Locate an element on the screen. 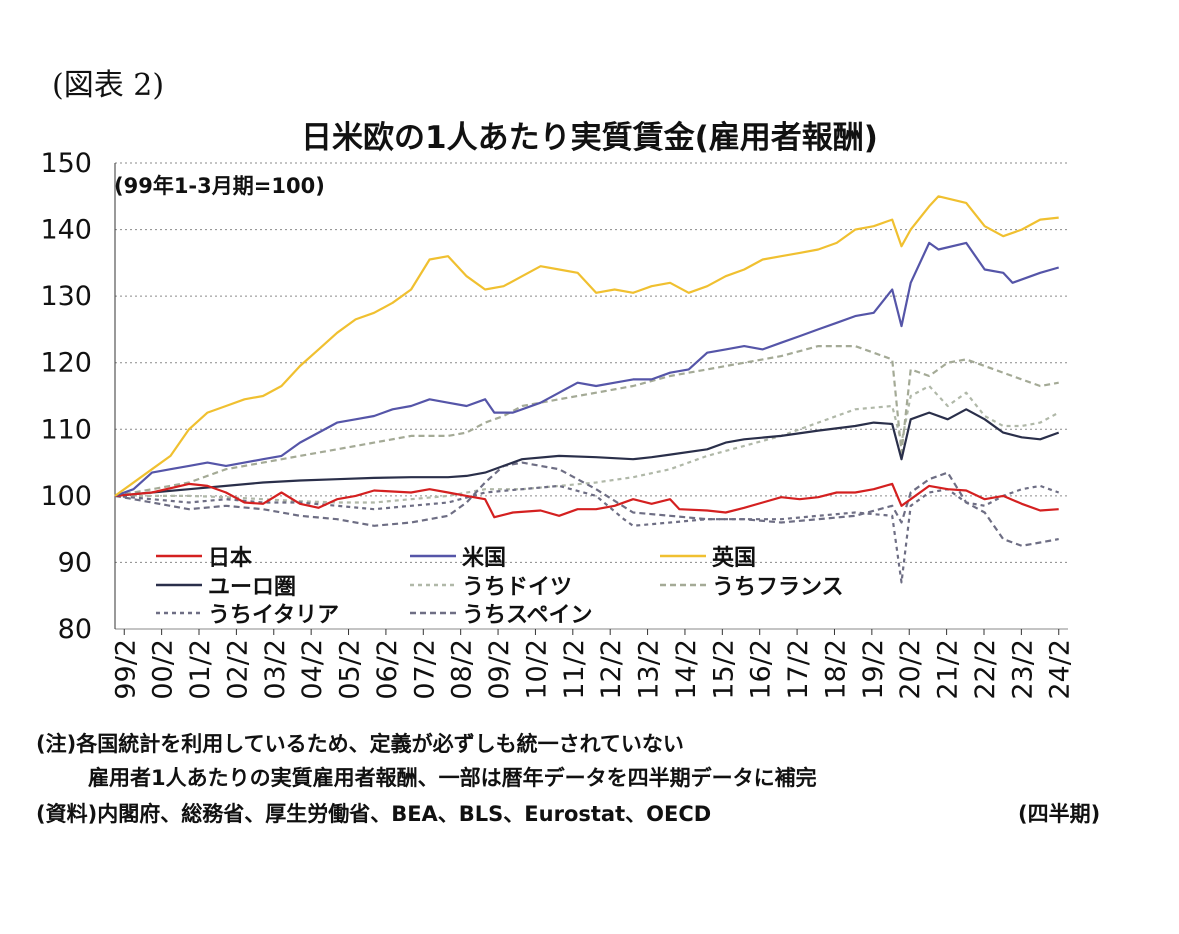  unit-note: (四半期) is located at coordinates (1059, 814).